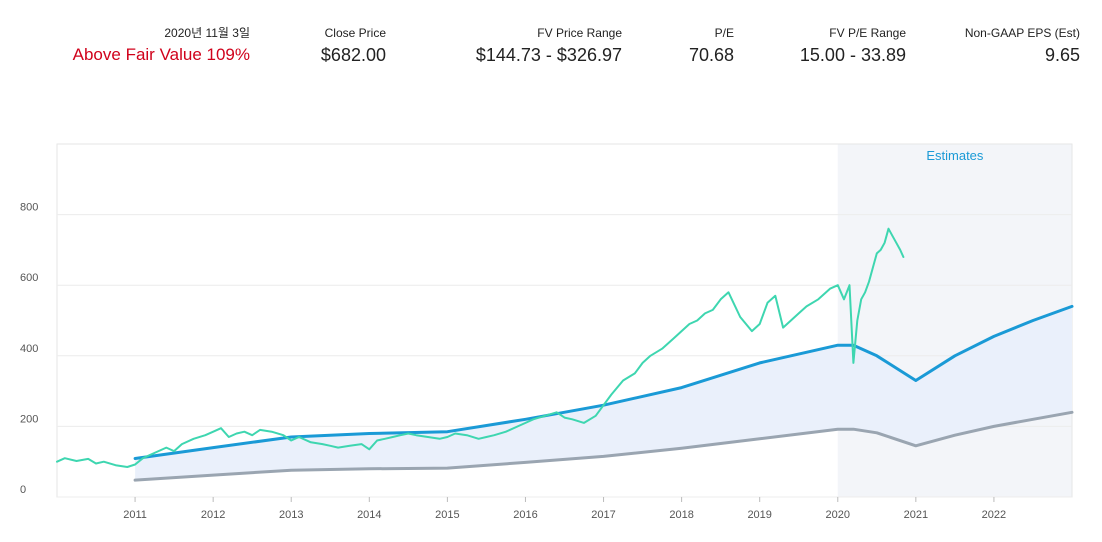 The height and width of the screenshot is (542, 1102). I want to click on fv-price-range-column: FV Price Range $144.73 - $326.97, so click(526, 46).